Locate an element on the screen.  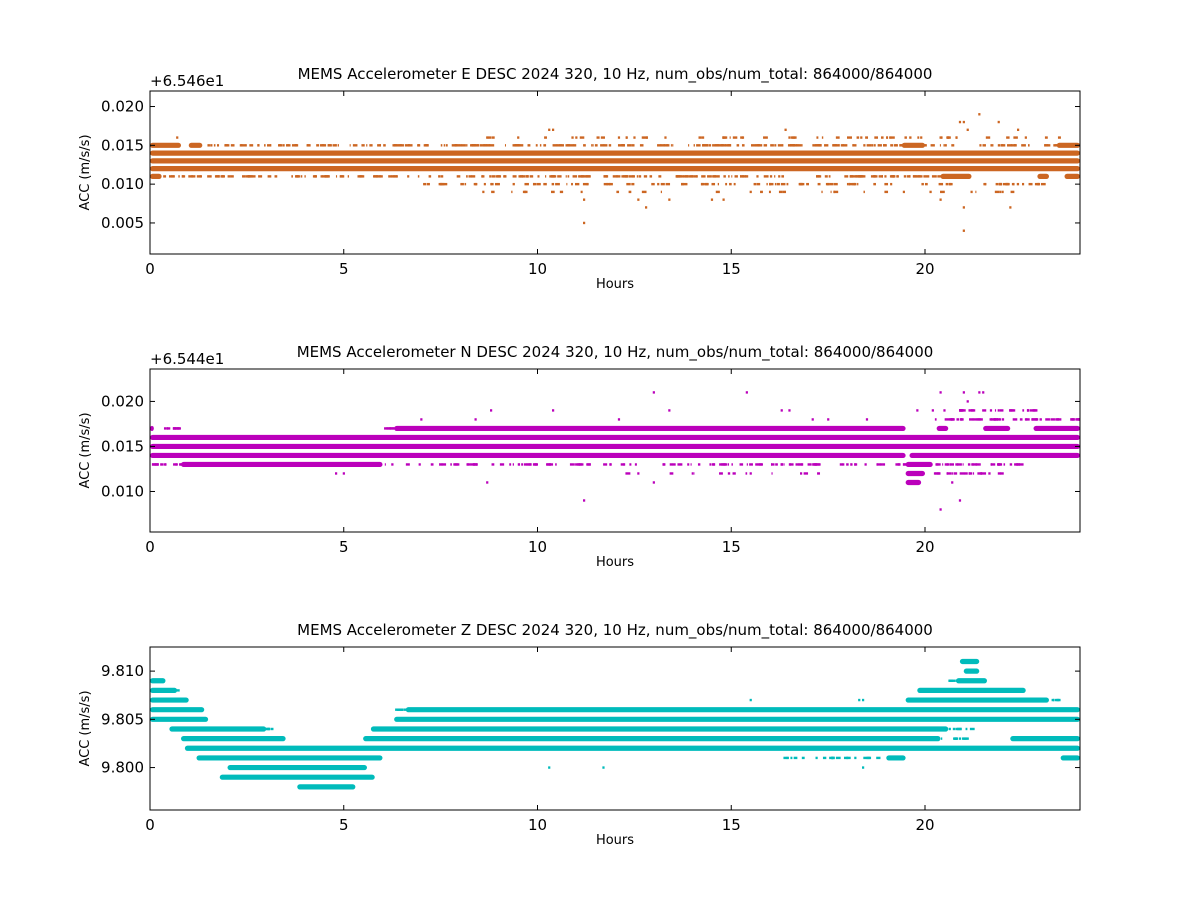
data-layer is located at coordinates (615, 451).